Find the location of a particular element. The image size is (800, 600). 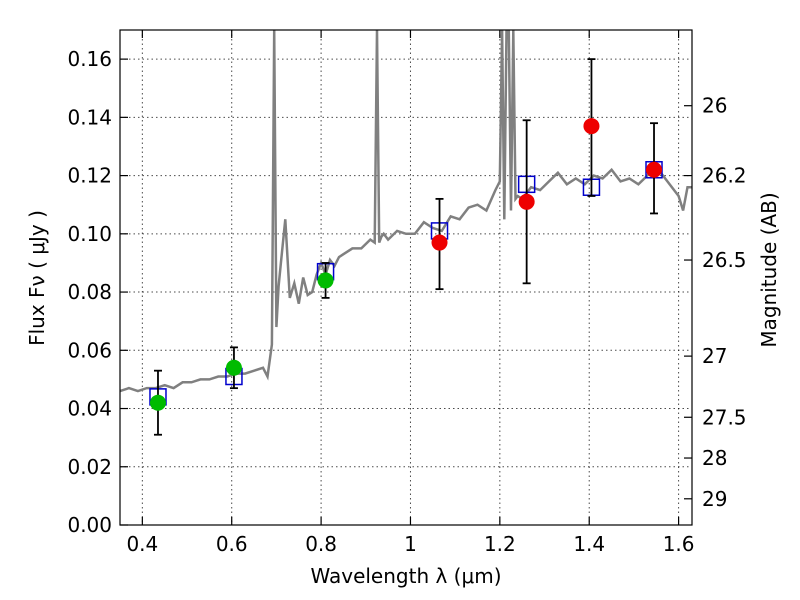

y-tick-label: 0.14 is located at coordinates (89, 117).